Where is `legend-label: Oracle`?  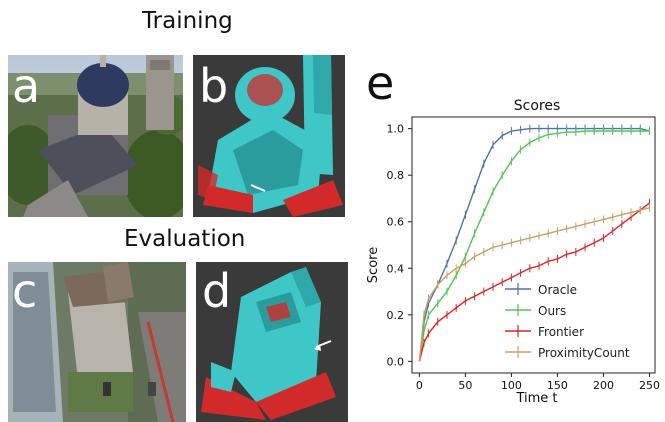
legend-label: Oracle is located at coordinates (557, 290).